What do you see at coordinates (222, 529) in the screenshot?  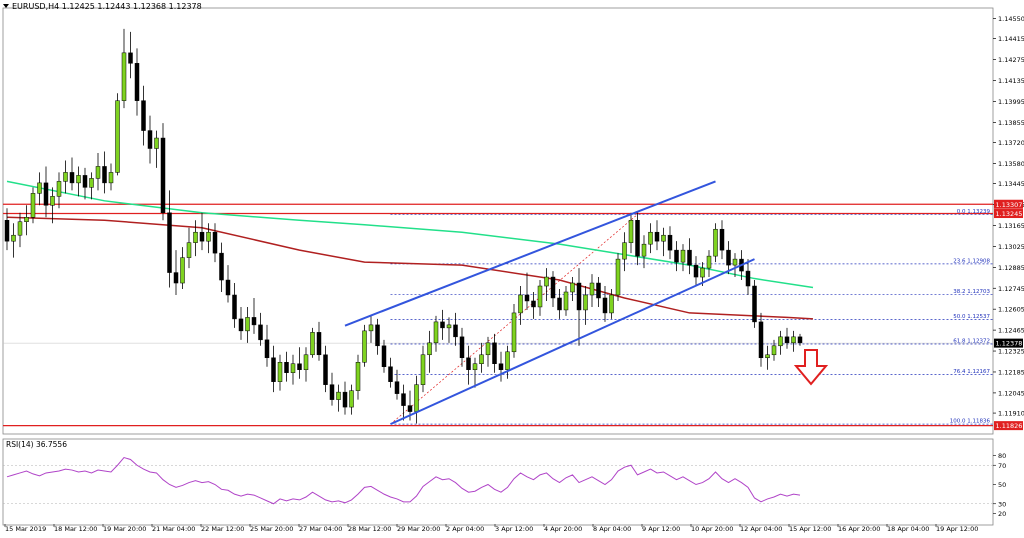 I see `x-tick-label: 22 Mar 12:00` at bounding box center [222, 529].